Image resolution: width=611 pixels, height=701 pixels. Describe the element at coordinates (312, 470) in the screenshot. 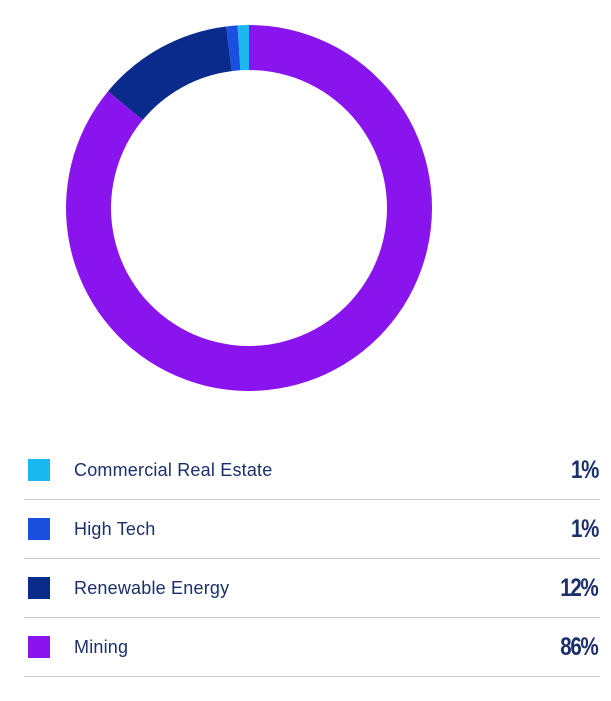

I see `legend-item: Commercial Real Estate 1%` at that location.